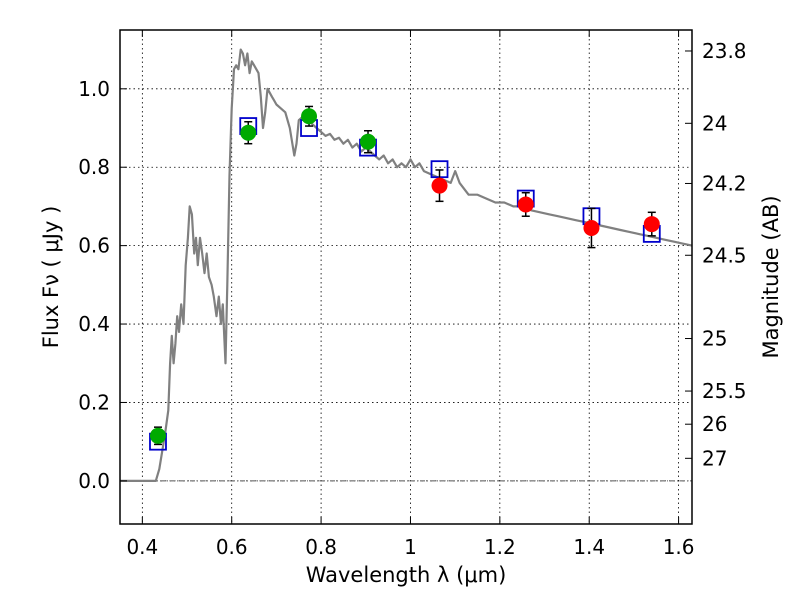  Describe the element at coordinates (94, 324) in the screenshot. I see `y-tick-label: 0.4` at that location.